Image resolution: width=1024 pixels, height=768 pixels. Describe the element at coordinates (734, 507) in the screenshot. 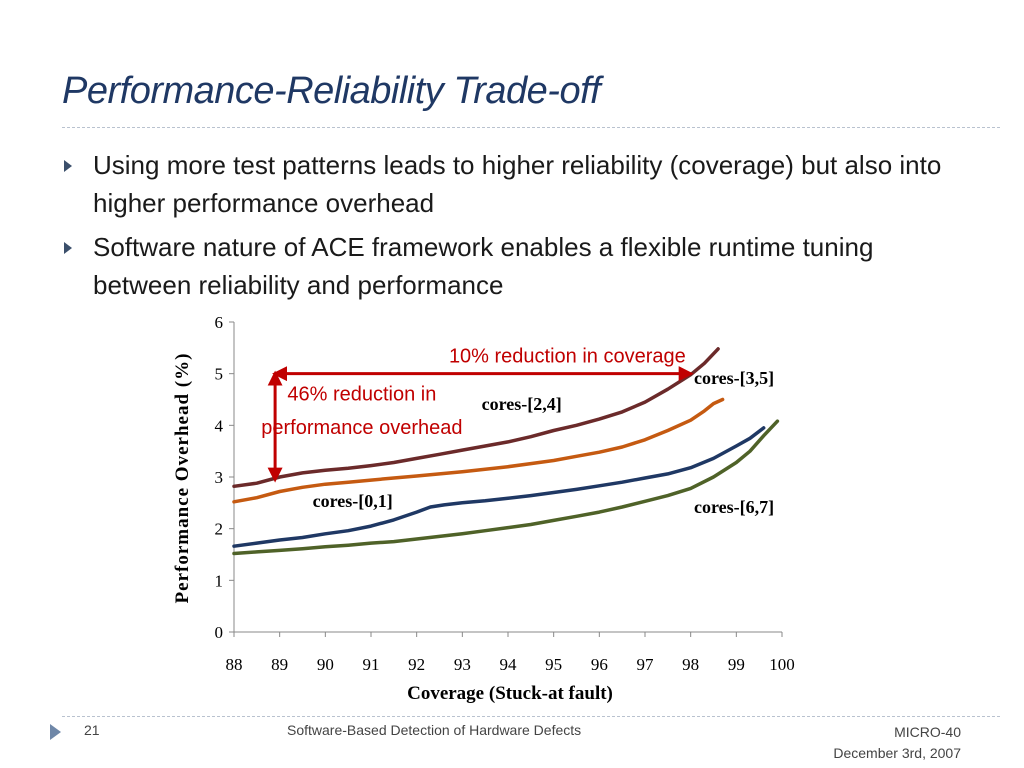

I see `series-label: cores-[6,7]` at that location.